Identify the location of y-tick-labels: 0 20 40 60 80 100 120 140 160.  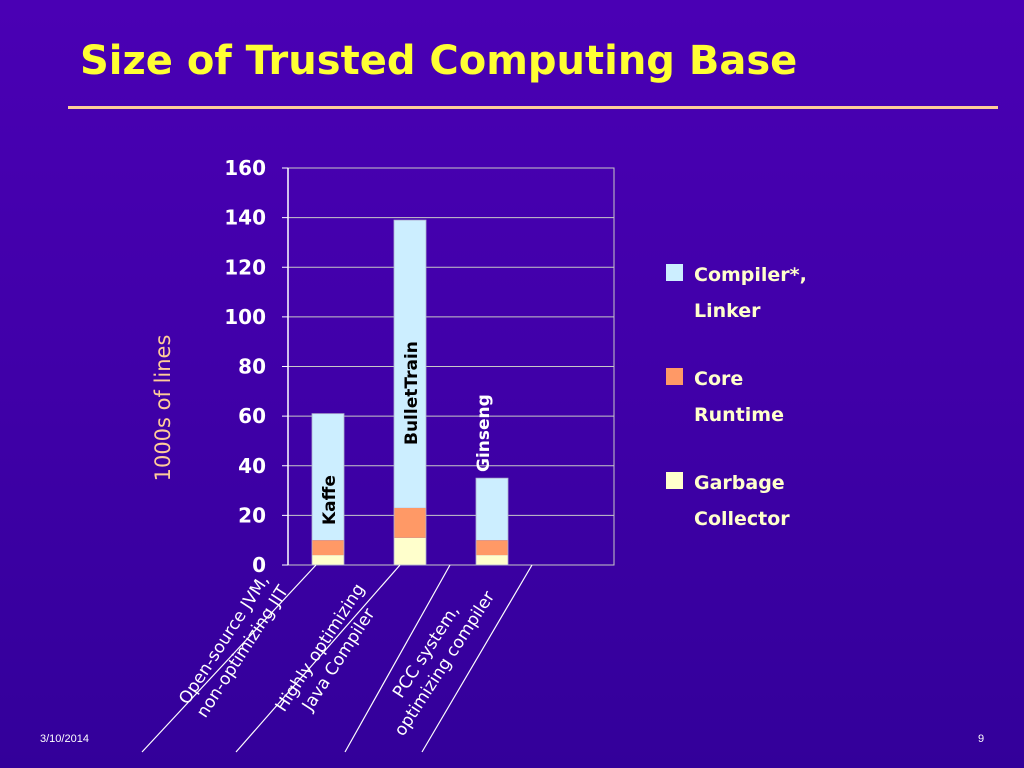
(245, 366).